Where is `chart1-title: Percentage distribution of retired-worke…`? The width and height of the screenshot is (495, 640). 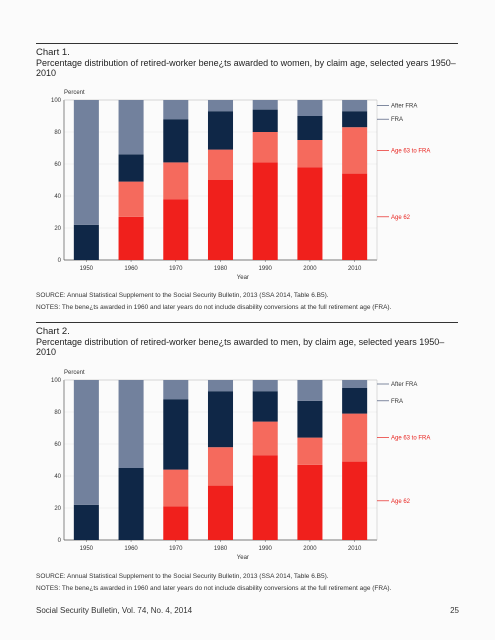
chart1-title: Percentage distribution of retired-worke… is located at coordinates (246, 68).